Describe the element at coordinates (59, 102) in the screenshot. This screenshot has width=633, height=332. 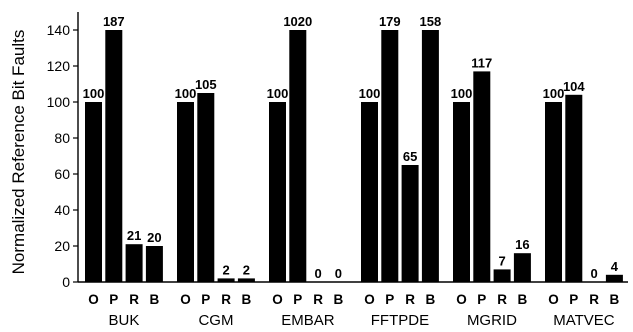
I see `y-tick-label: 100` at that location.